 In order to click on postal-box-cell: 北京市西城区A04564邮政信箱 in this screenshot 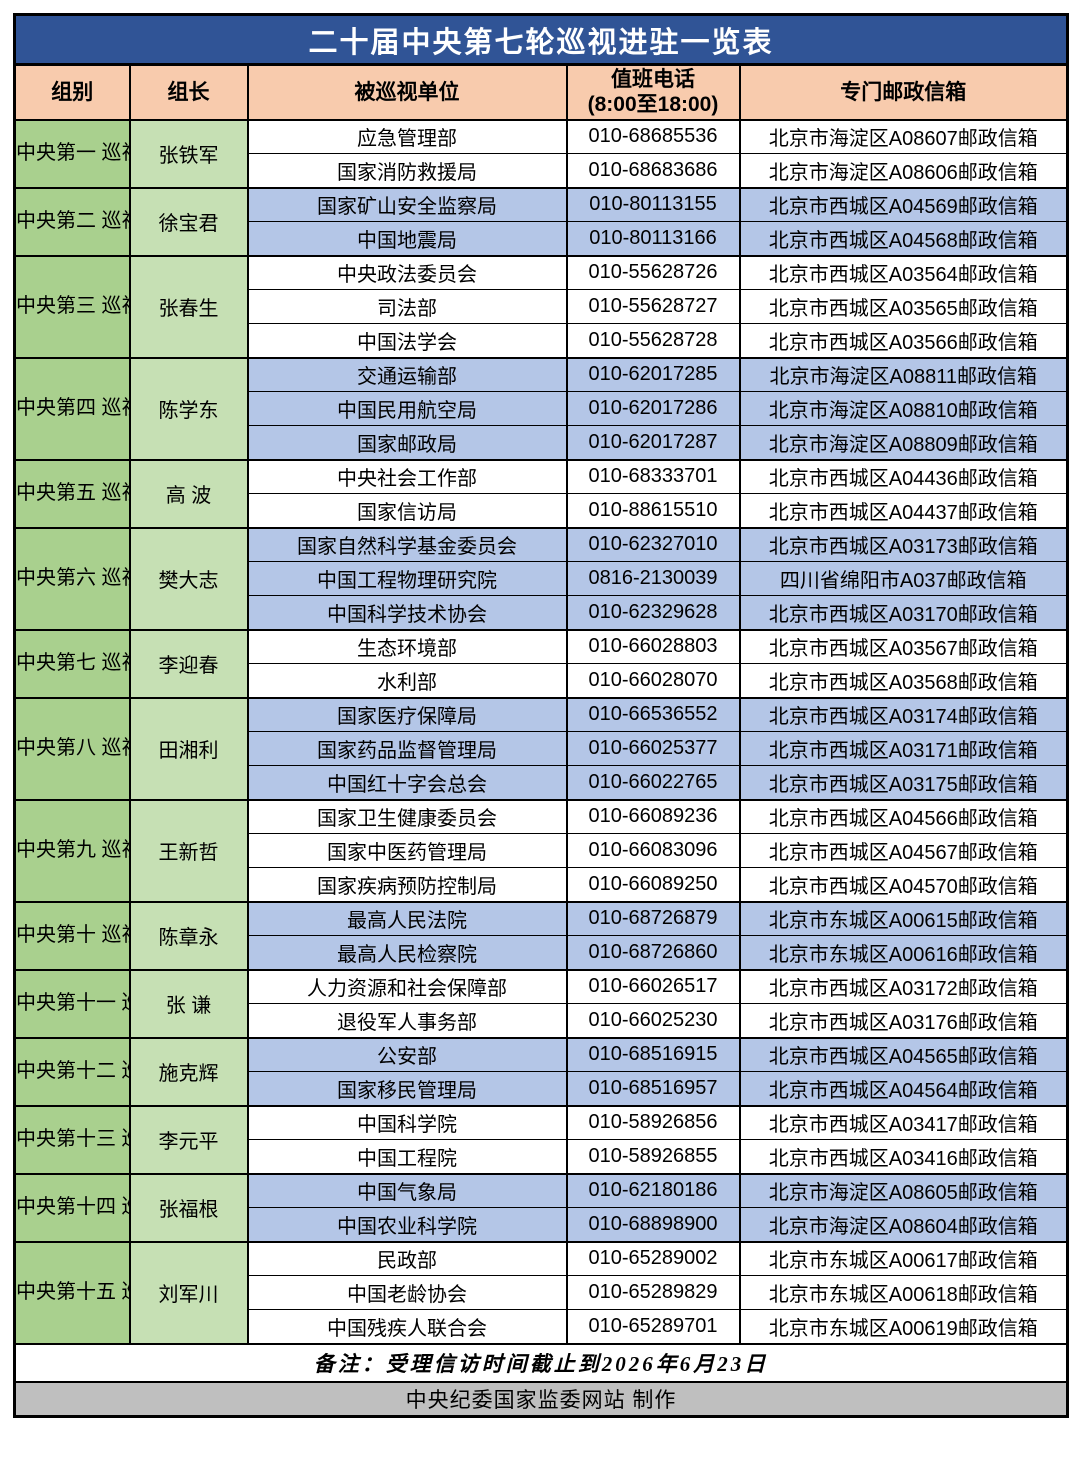, I will do `click(903, 1088)`.